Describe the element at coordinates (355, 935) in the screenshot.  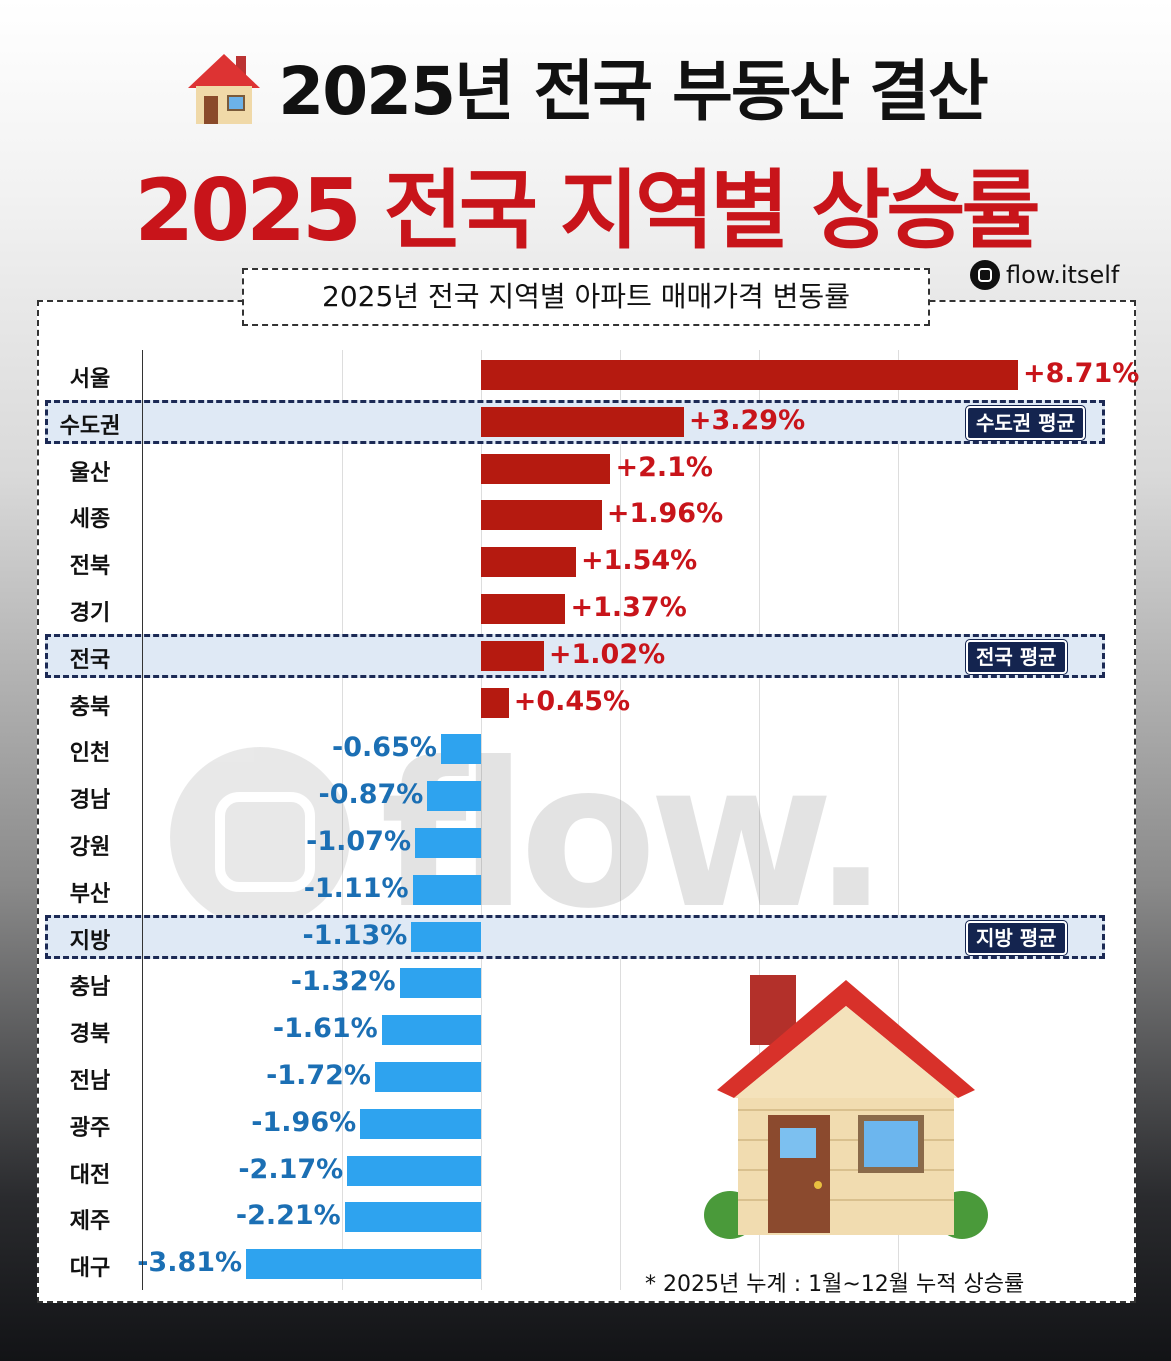
I see `data-label: -1.13%` at that location.